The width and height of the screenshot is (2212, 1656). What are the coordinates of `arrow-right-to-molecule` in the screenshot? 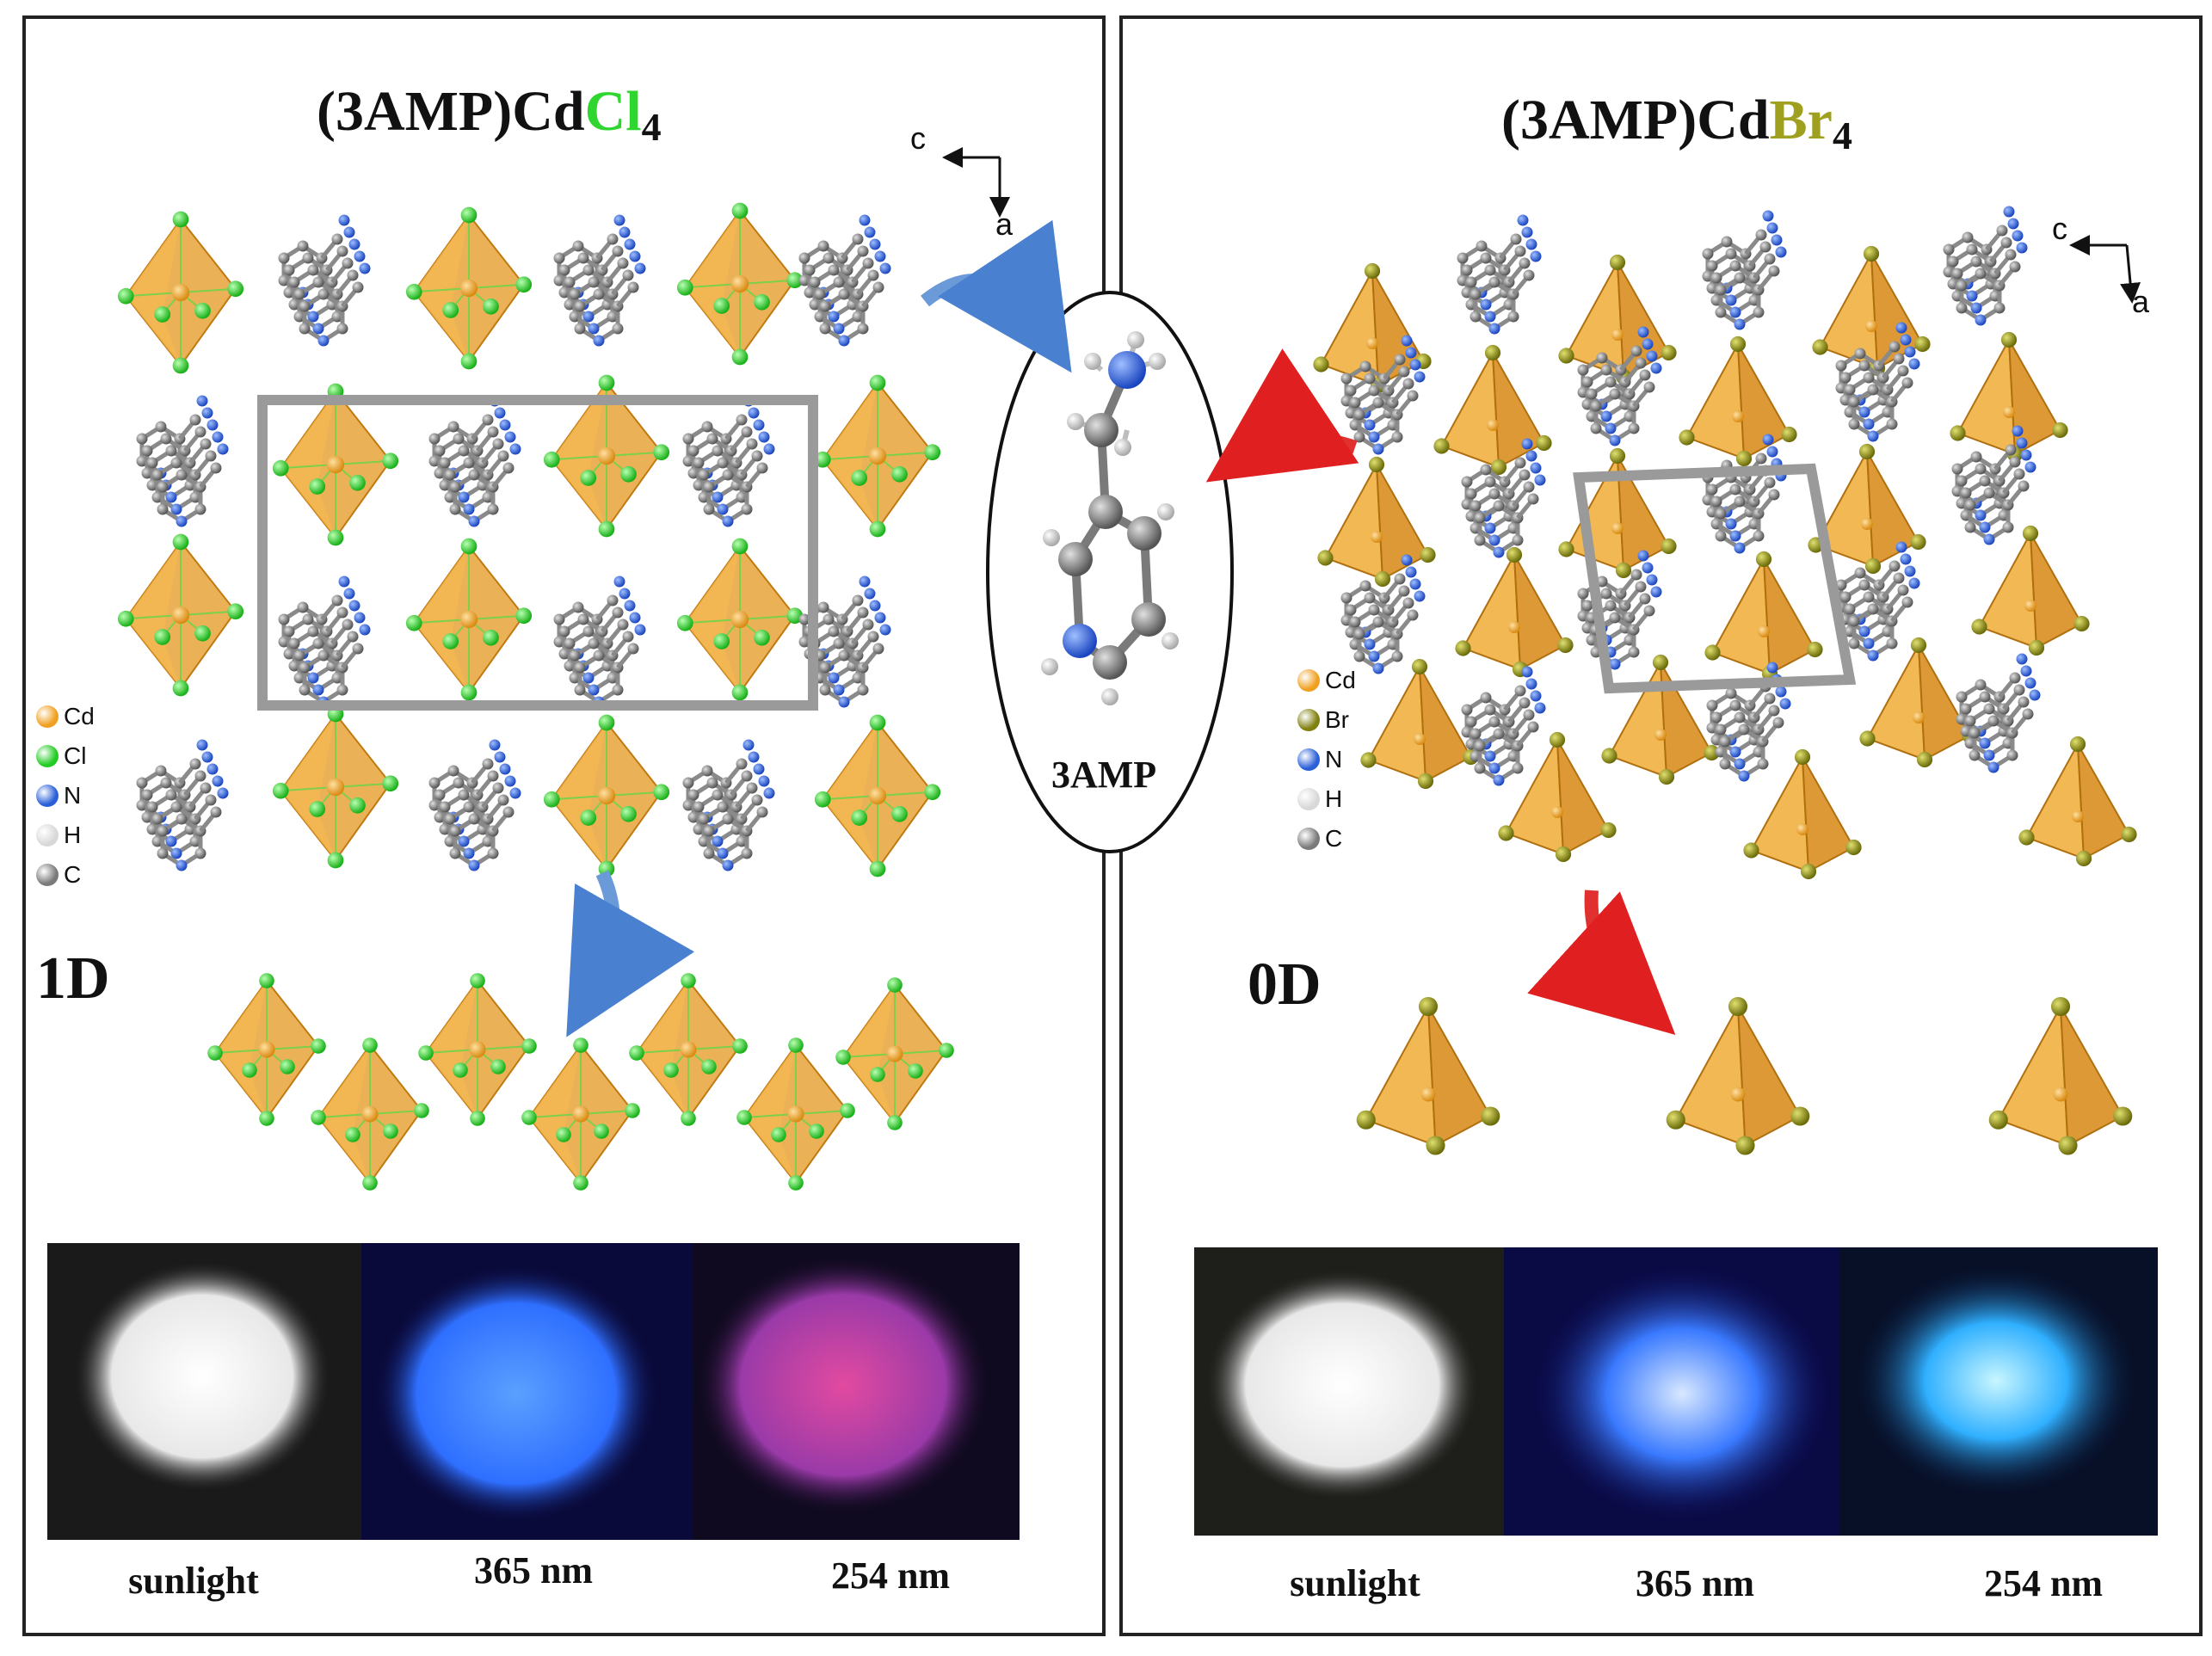 It's located at (1282, 415).